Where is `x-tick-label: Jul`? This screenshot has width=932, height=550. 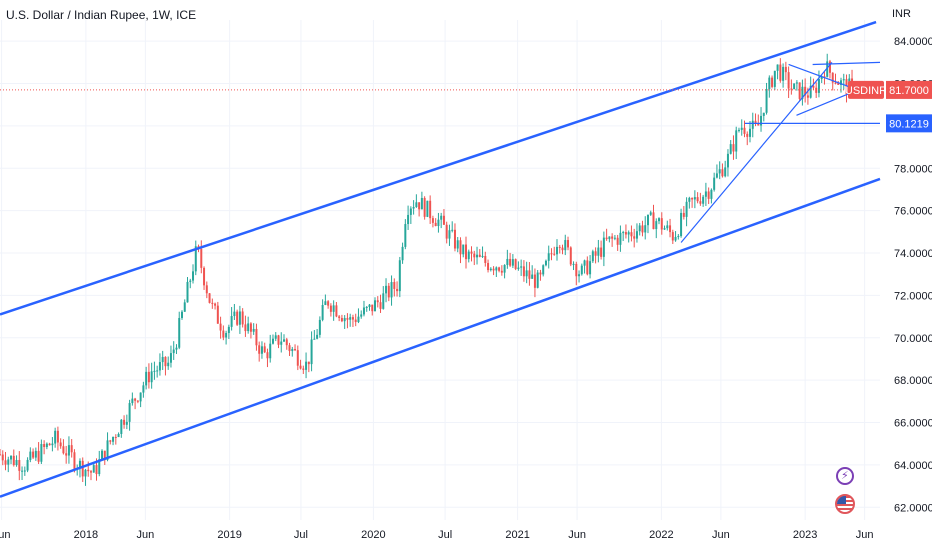 x-tick-label: Jul is located at coordinates (301, 535).